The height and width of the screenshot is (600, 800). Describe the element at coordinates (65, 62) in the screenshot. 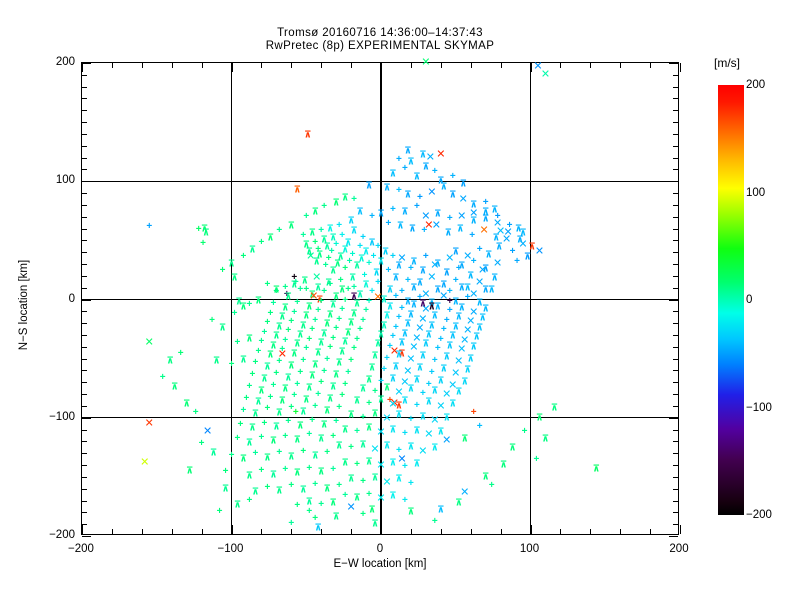

I see `y-tick-label: 200` at that location.